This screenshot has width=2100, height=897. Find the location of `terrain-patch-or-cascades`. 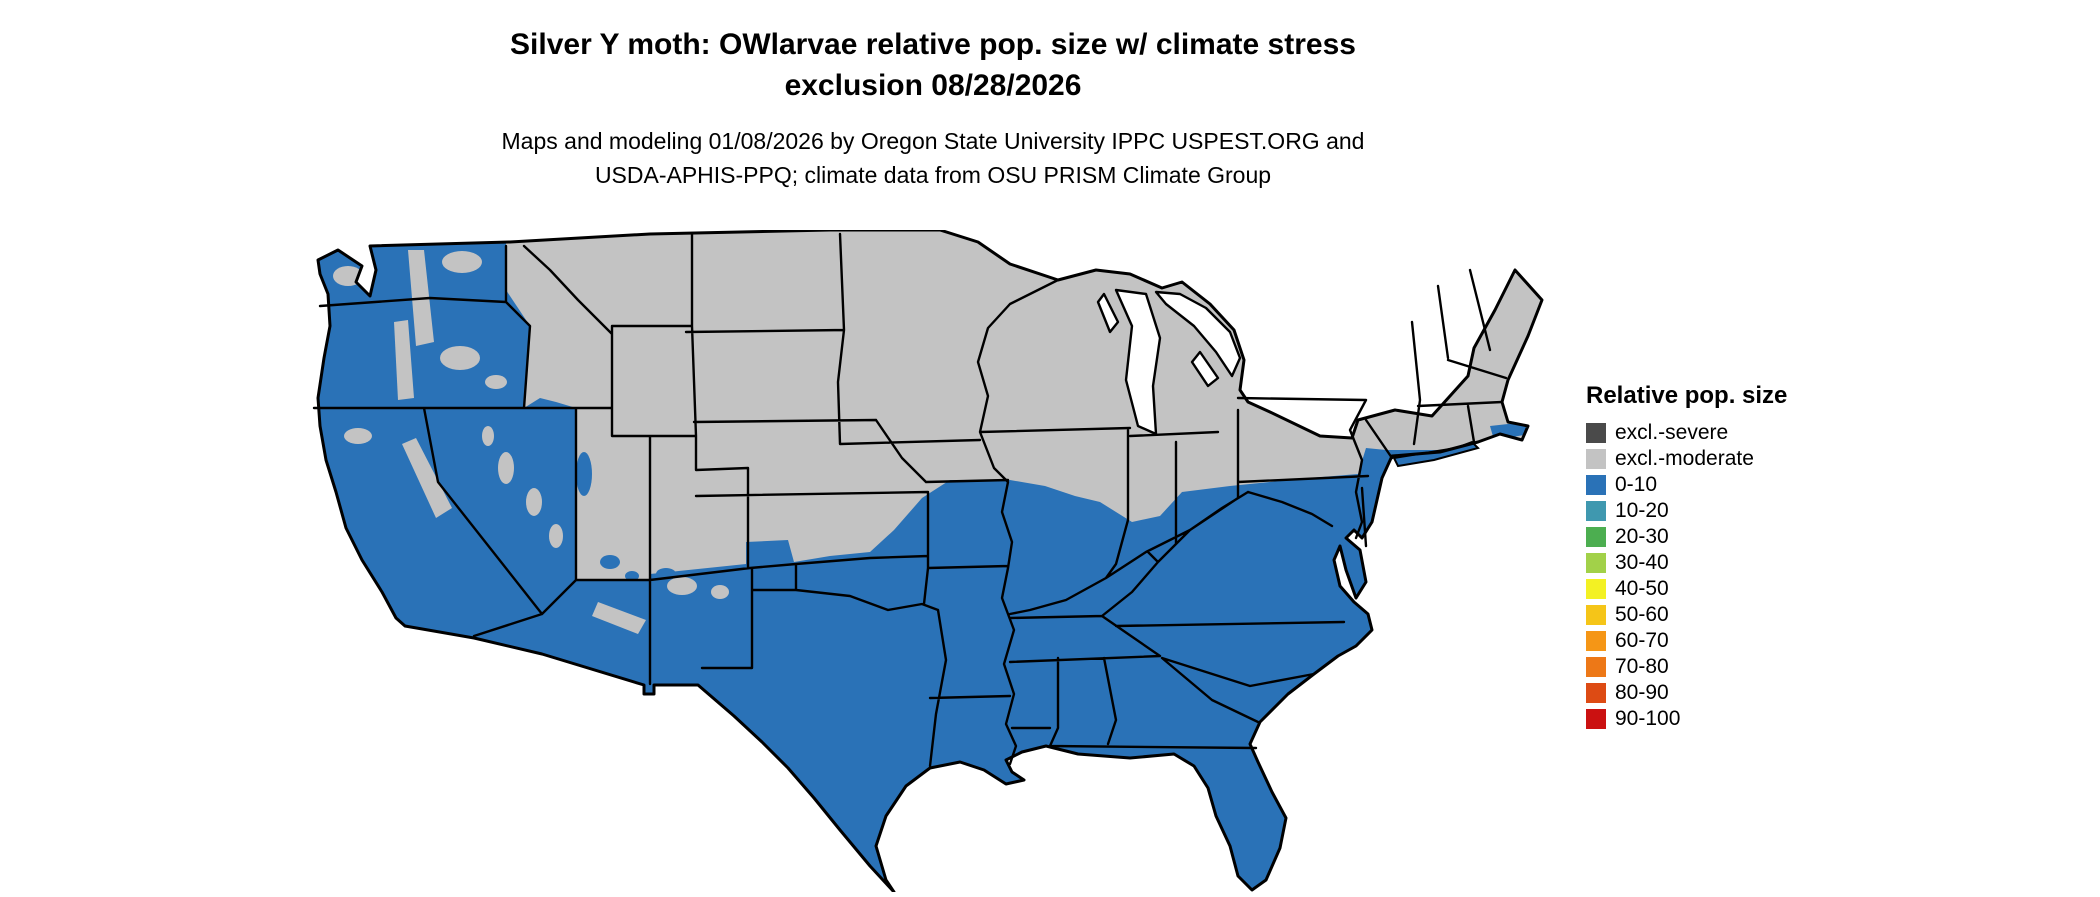

terrain-patch-or-cascades is located at coordinates (404, 360).